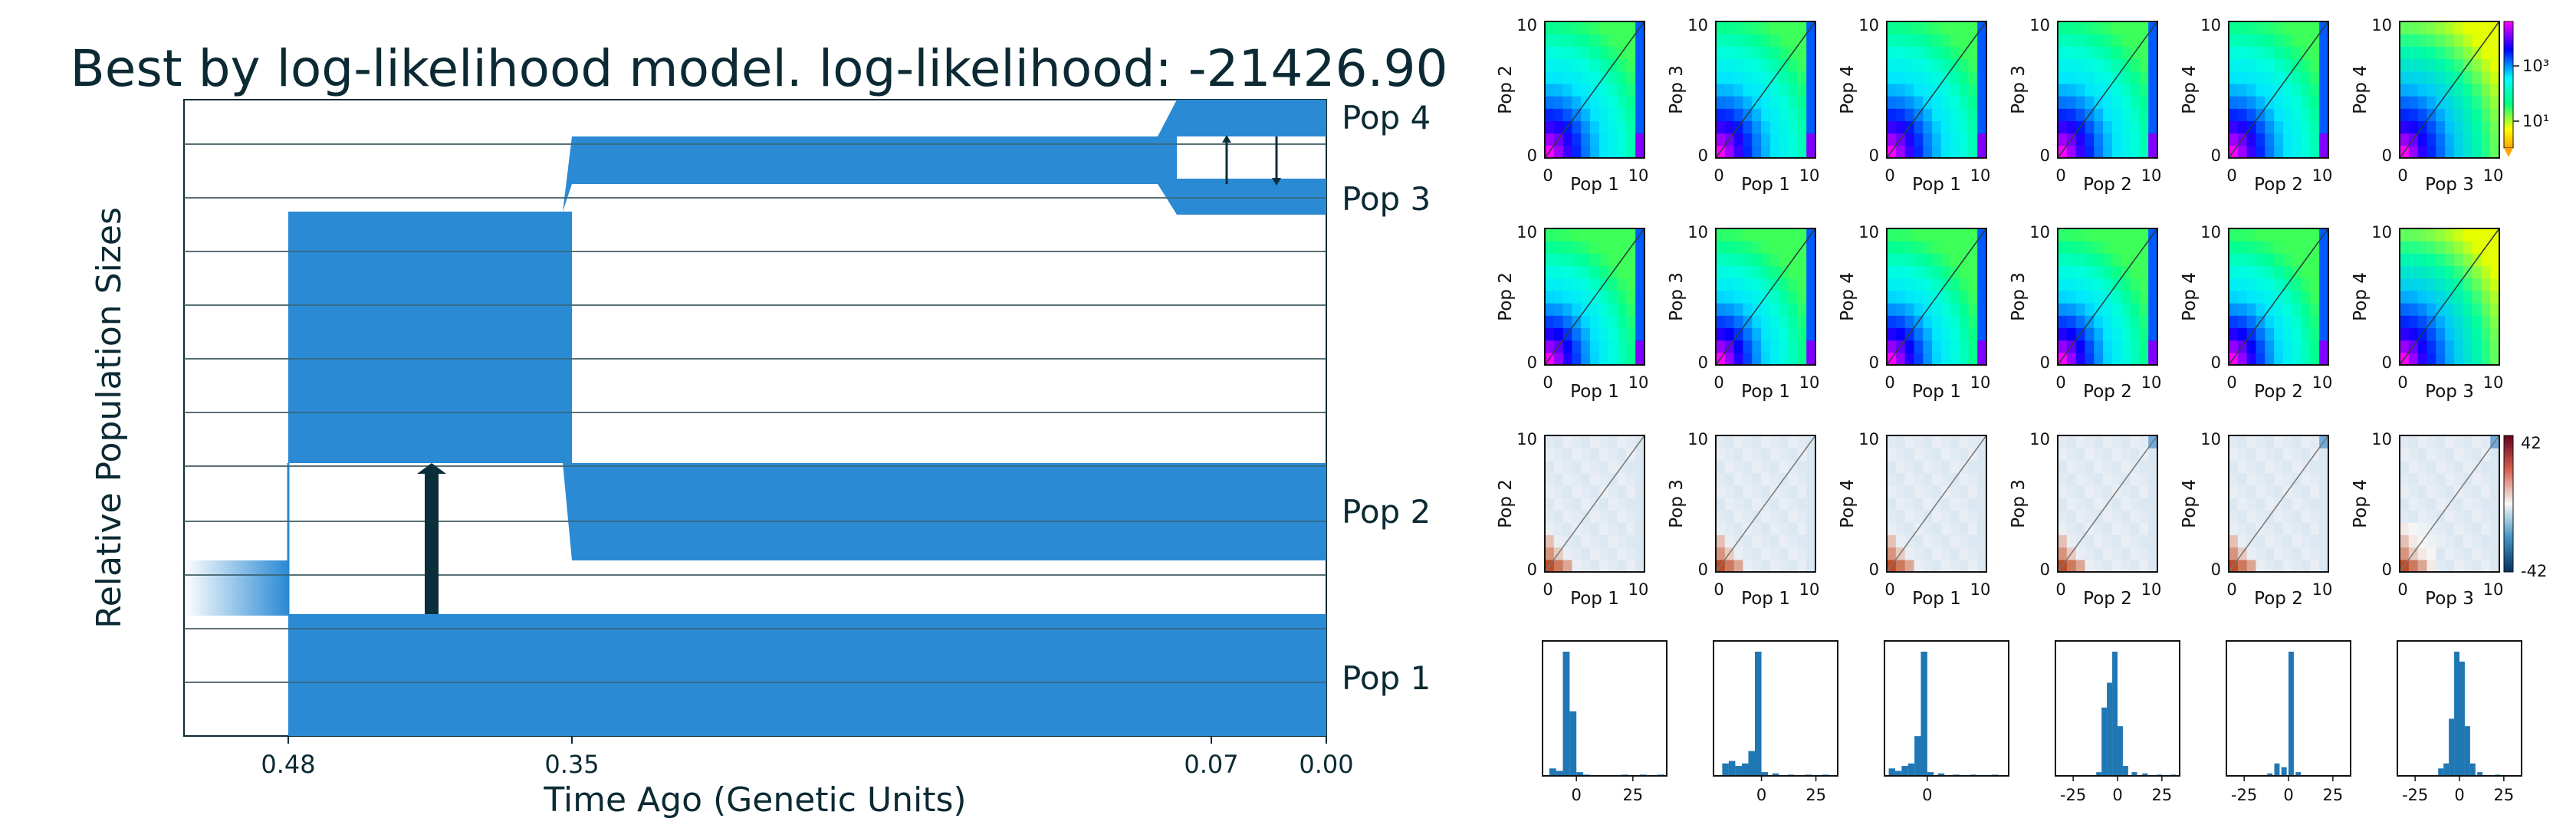 The image size is (2576, 828). What do you see at coordinates (2536, 66) in the screenshot?
I see `sfs-colorbar-label: 10³` at bounding box center [2536, 66].